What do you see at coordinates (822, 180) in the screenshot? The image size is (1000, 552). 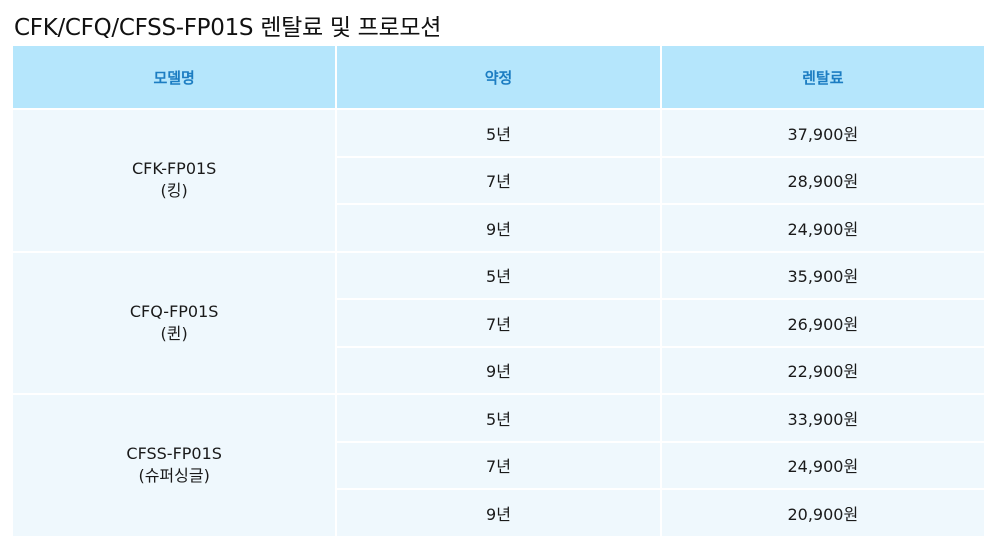 I see `price-cell: 28,900원` at bounding box center [822, 180].